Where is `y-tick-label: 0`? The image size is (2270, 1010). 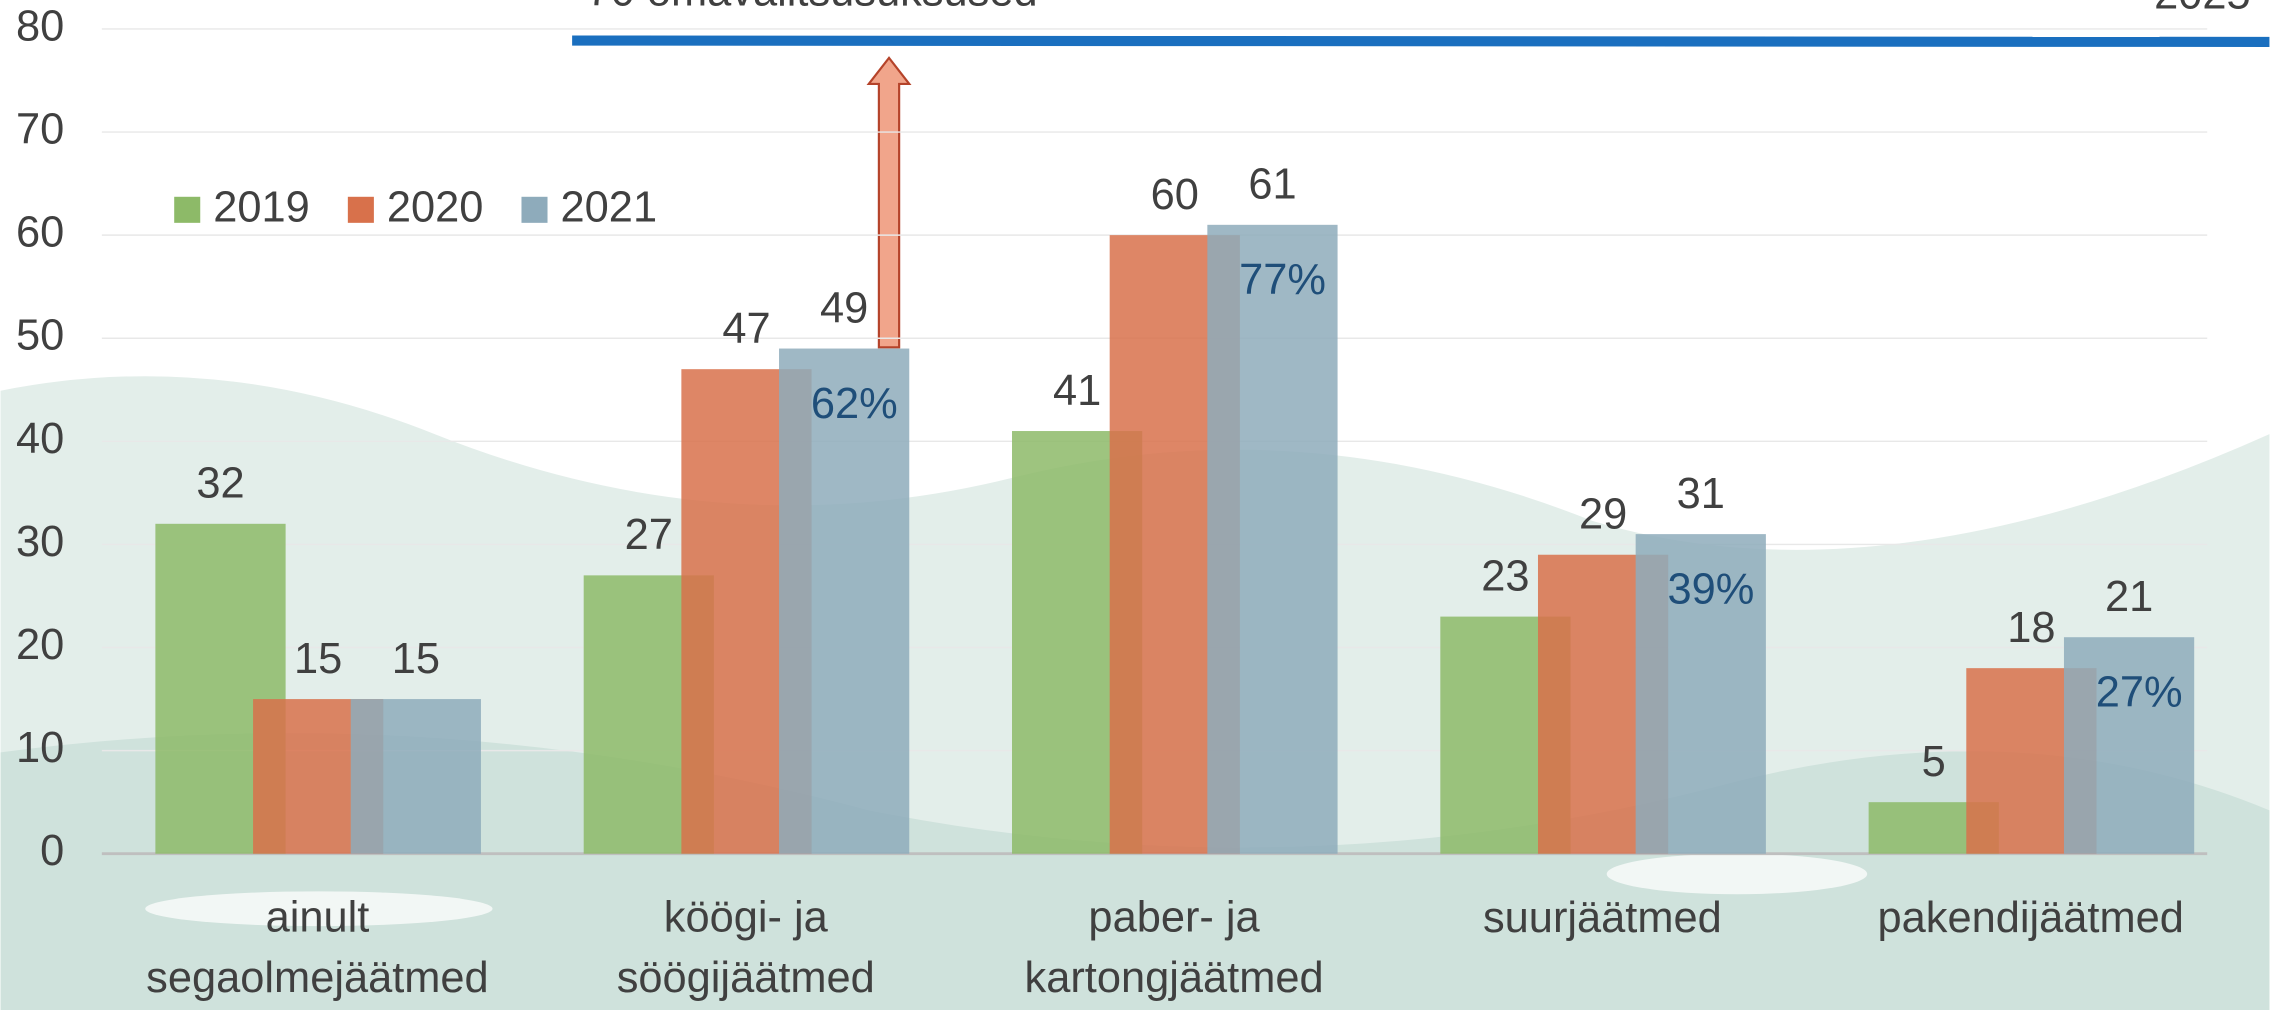
y-tick-label: 0 is located at coordinates (52, 851).